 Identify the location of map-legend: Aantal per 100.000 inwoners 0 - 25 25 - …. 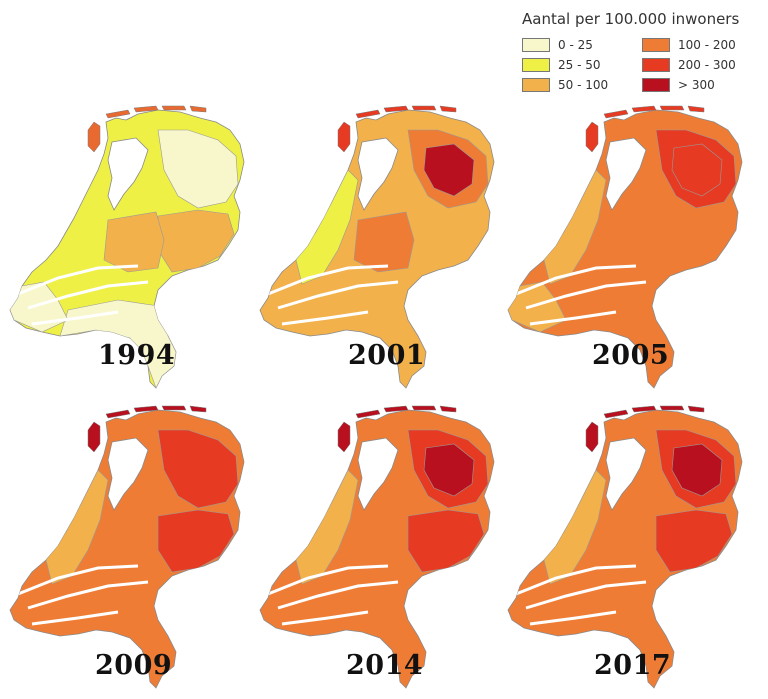
(638, 53).